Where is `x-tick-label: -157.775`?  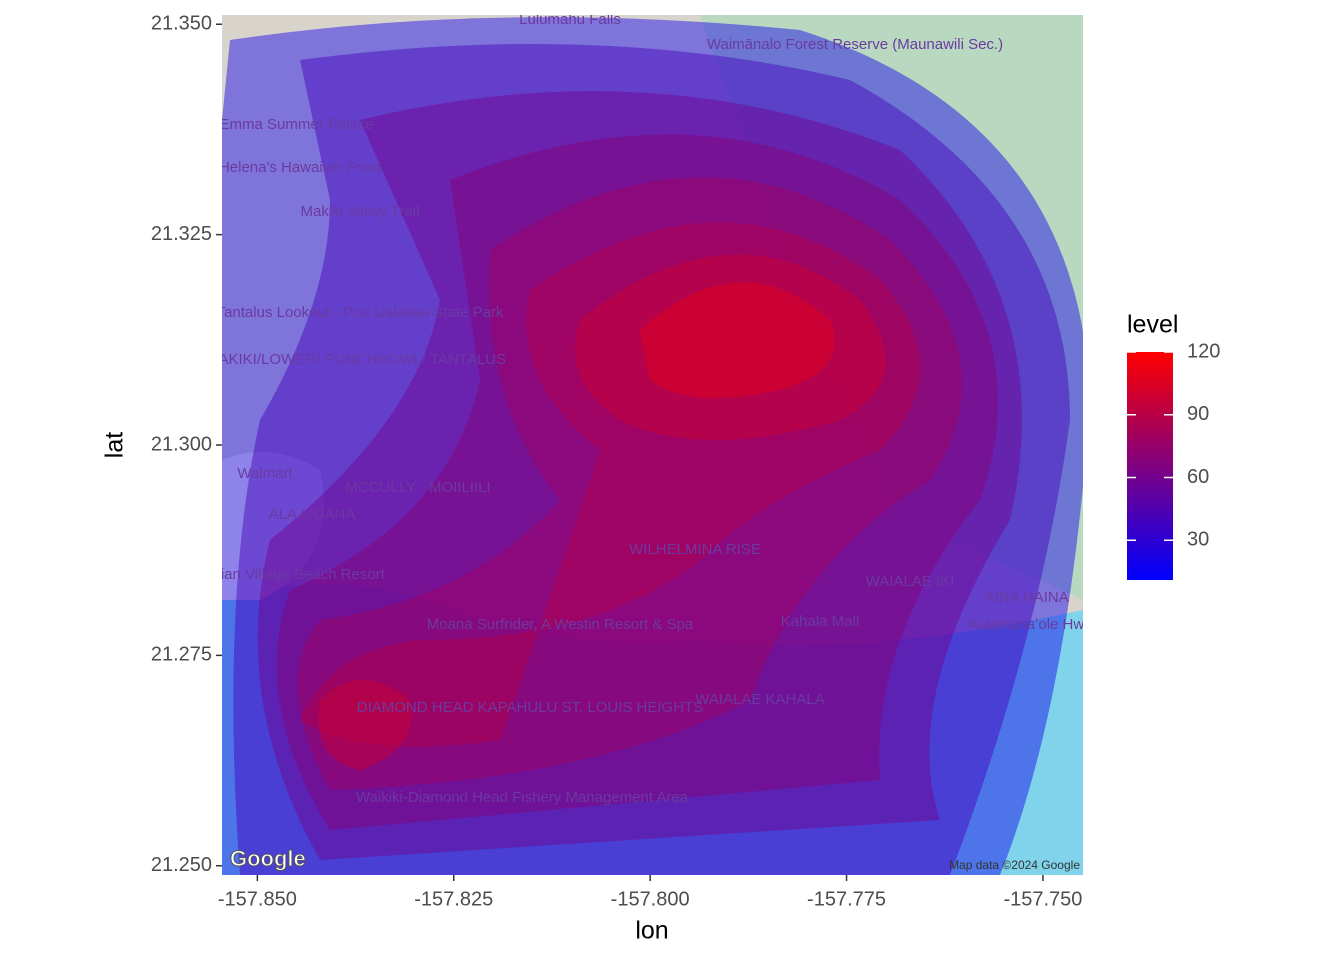
x-tick-label: -157.775 is located at coordinates (846, 899).